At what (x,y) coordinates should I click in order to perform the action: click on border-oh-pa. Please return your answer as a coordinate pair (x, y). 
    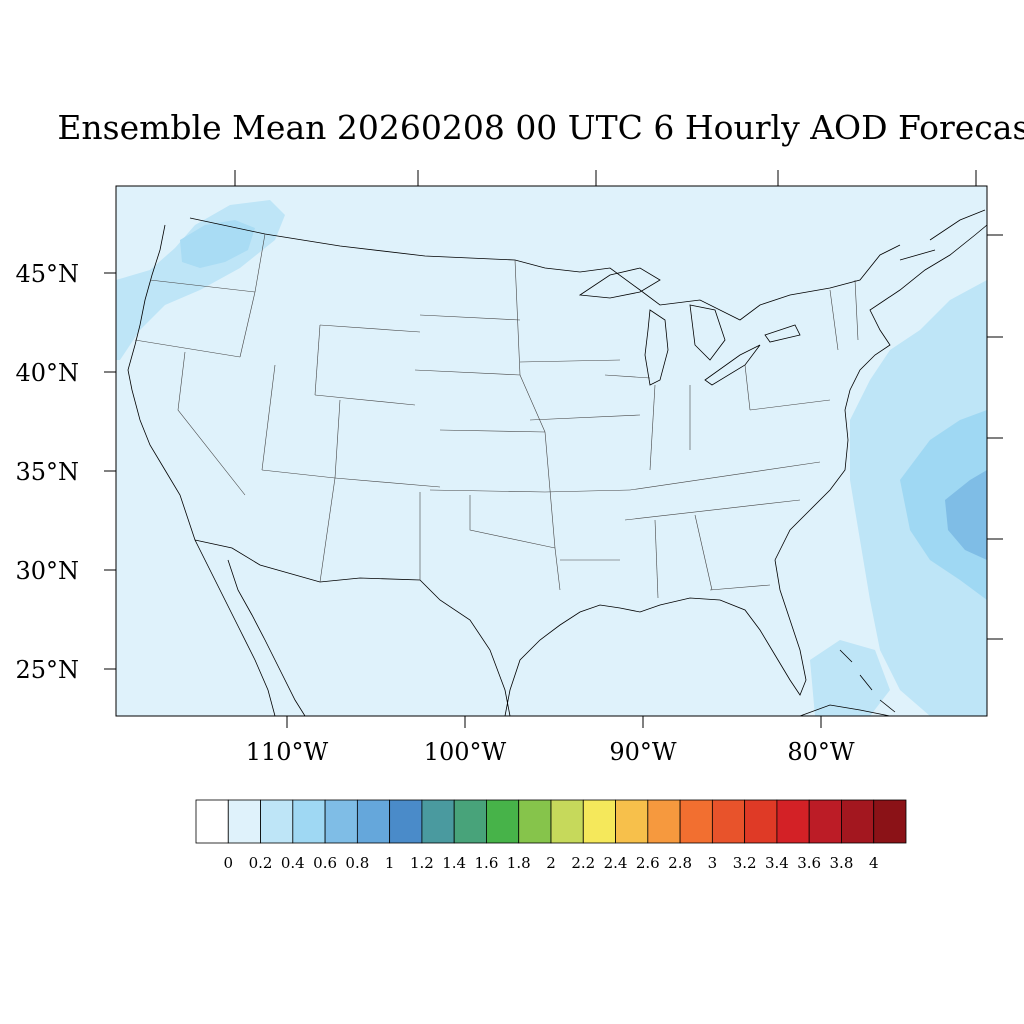
    Looking at the image, I should click on (747, 387).